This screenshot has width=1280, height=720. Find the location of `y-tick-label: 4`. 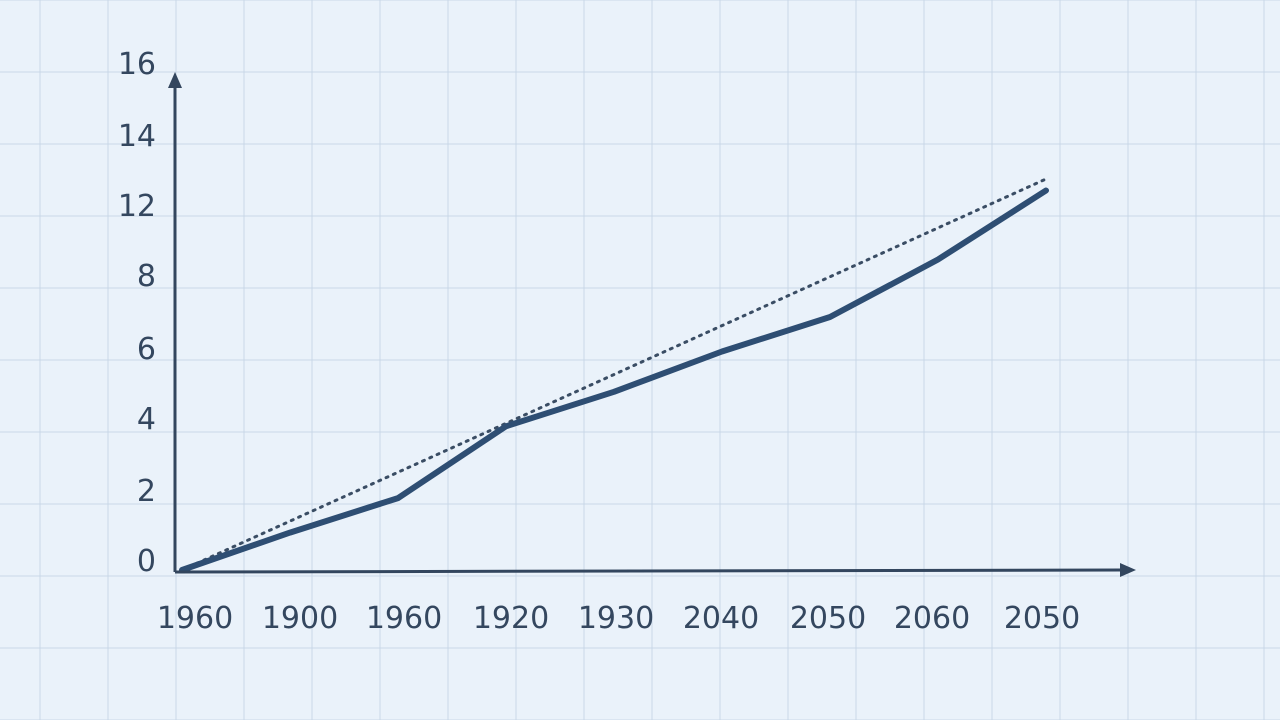

y-tick-label: 4 is located at coordinates (146, 419).